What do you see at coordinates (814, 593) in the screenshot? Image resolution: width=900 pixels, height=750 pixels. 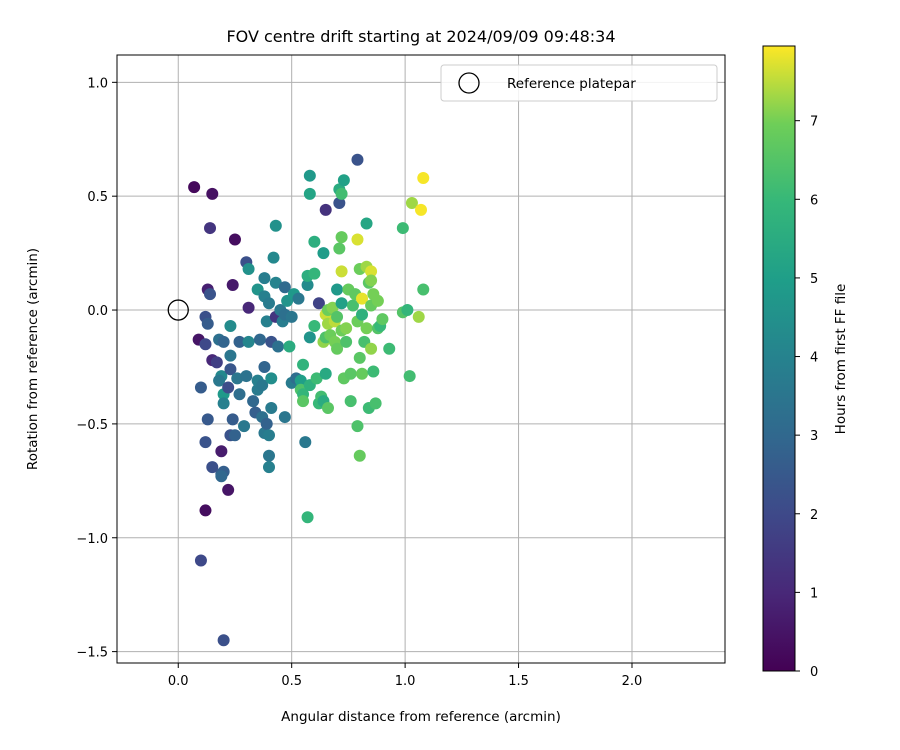 I see `colorbar-tick-label: 1` at bounding box center [814, 593].